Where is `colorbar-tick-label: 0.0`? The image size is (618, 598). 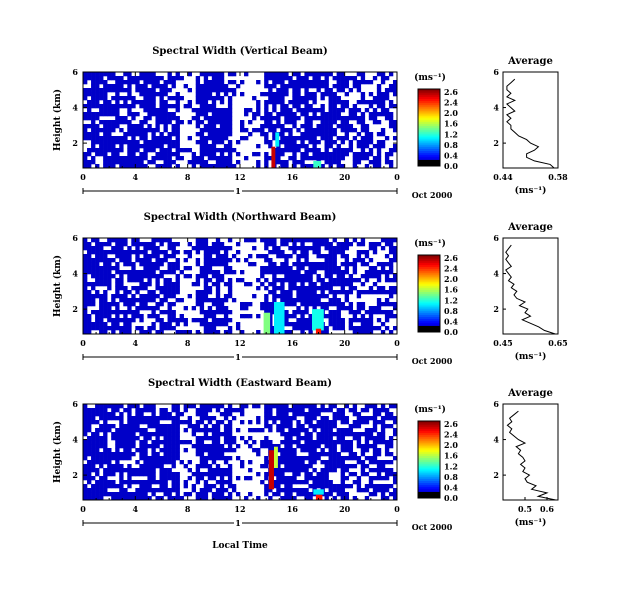
colorbar-tick-label: 0.0 is located at coordinates (451, 332).